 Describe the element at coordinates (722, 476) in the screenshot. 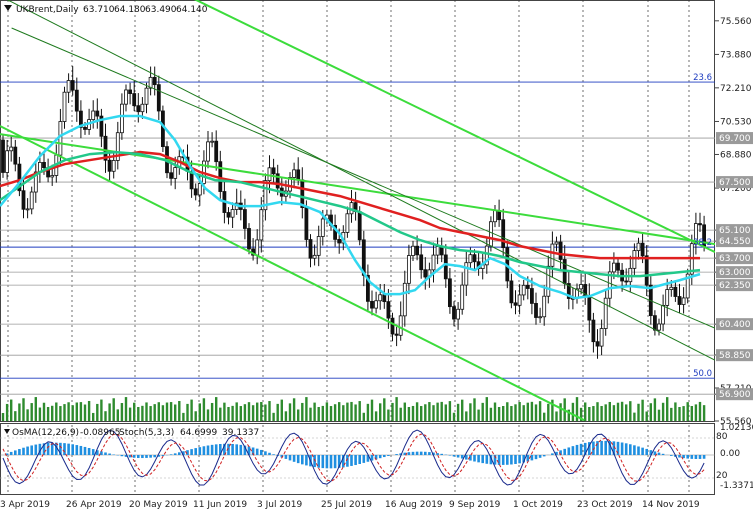

I see `oscillator-tick-label: 20` at that location.